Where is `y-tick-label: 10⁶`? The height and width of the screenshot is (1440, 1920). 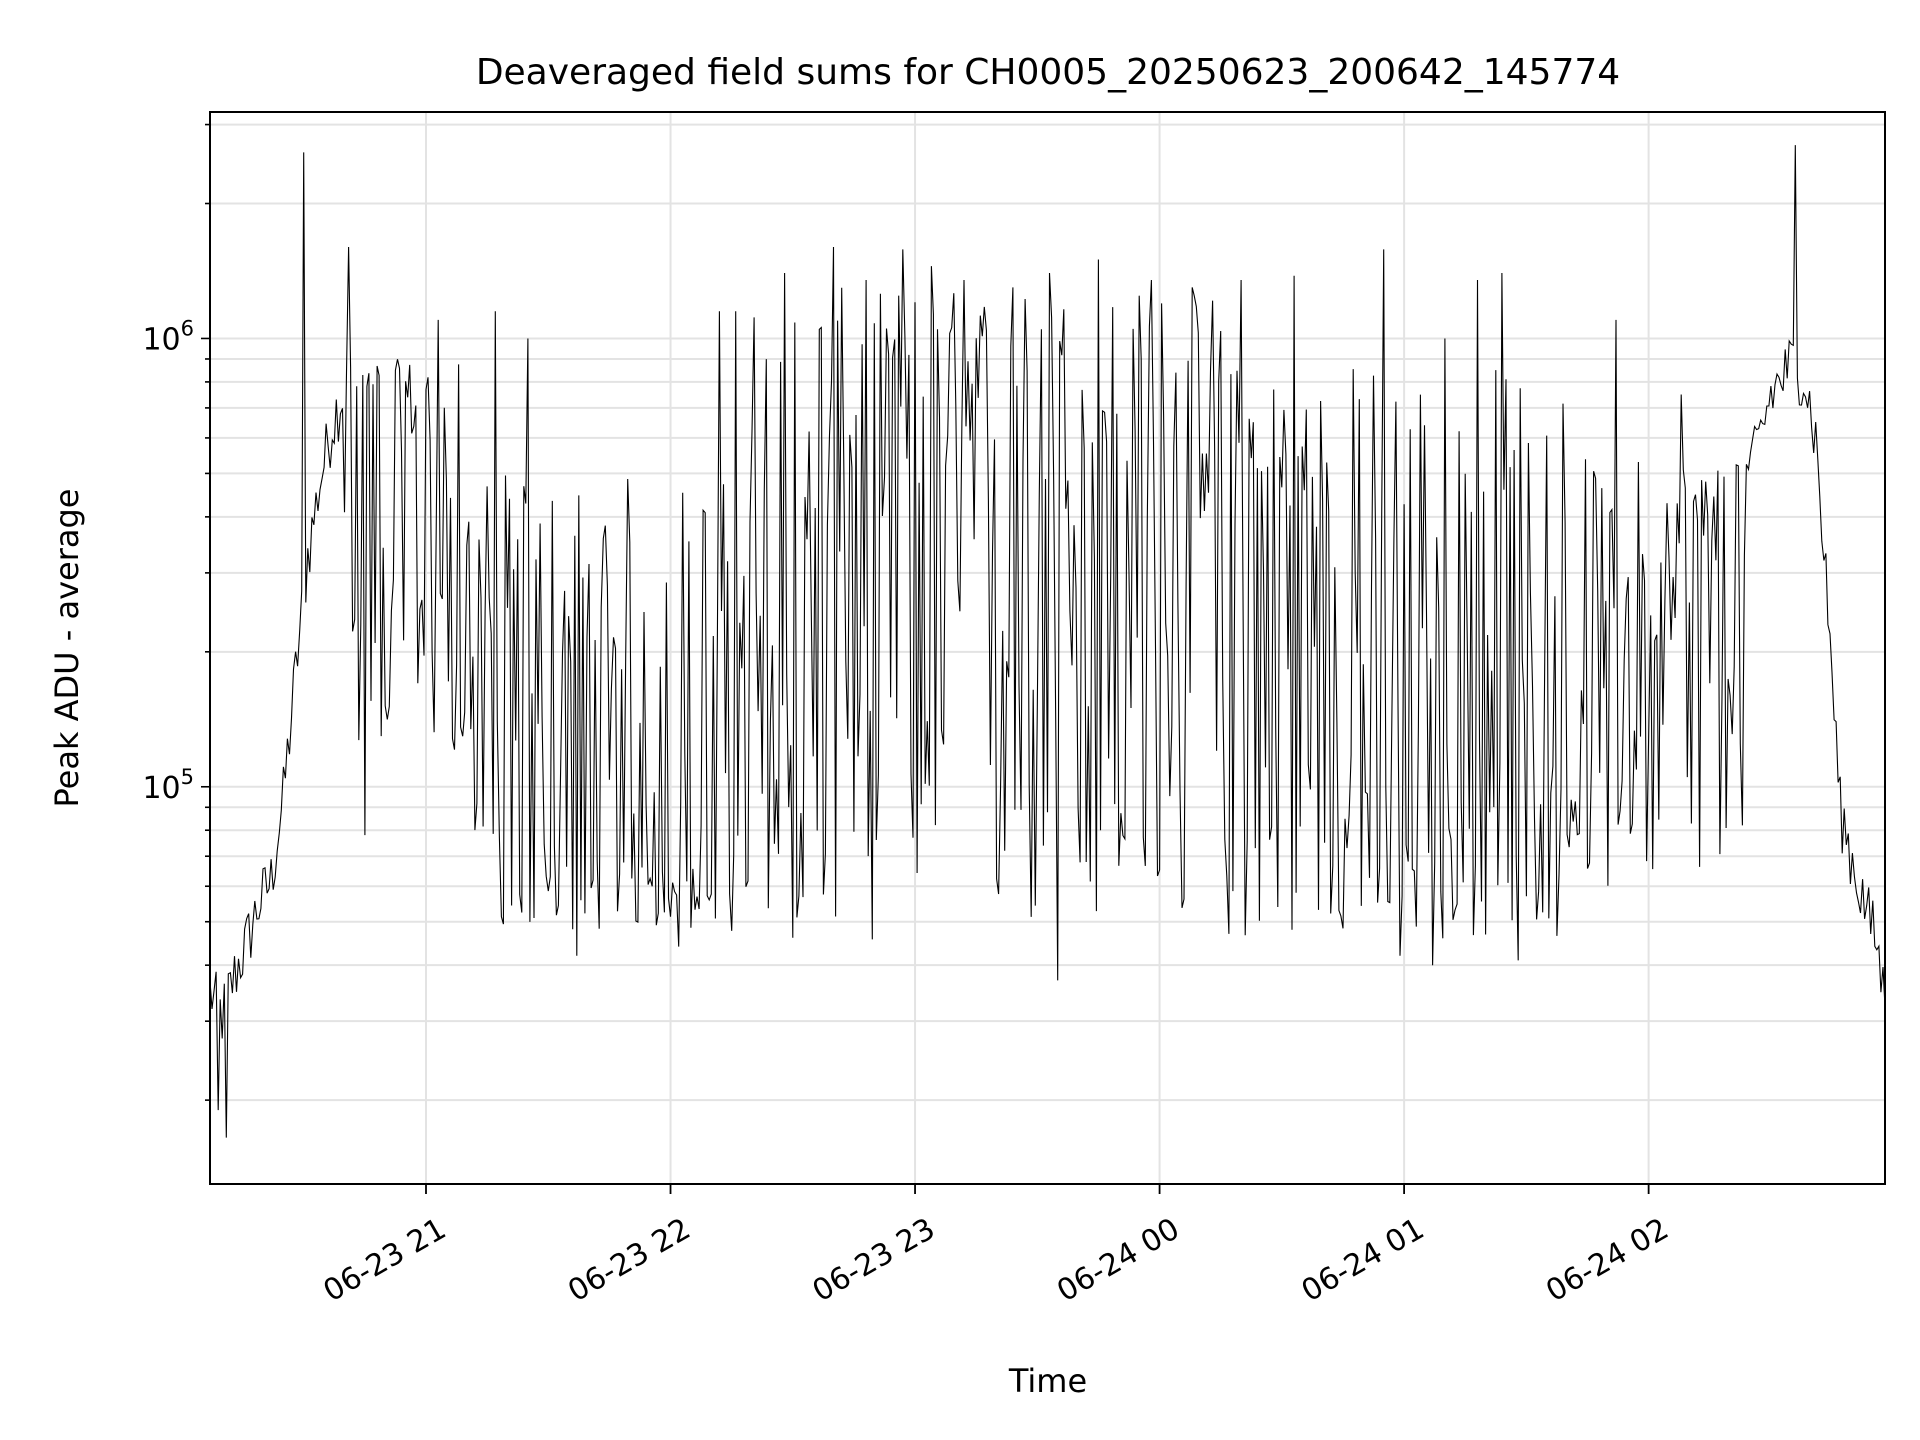
y-tick-label: 10⁶ is located at coordinates (168, 336).